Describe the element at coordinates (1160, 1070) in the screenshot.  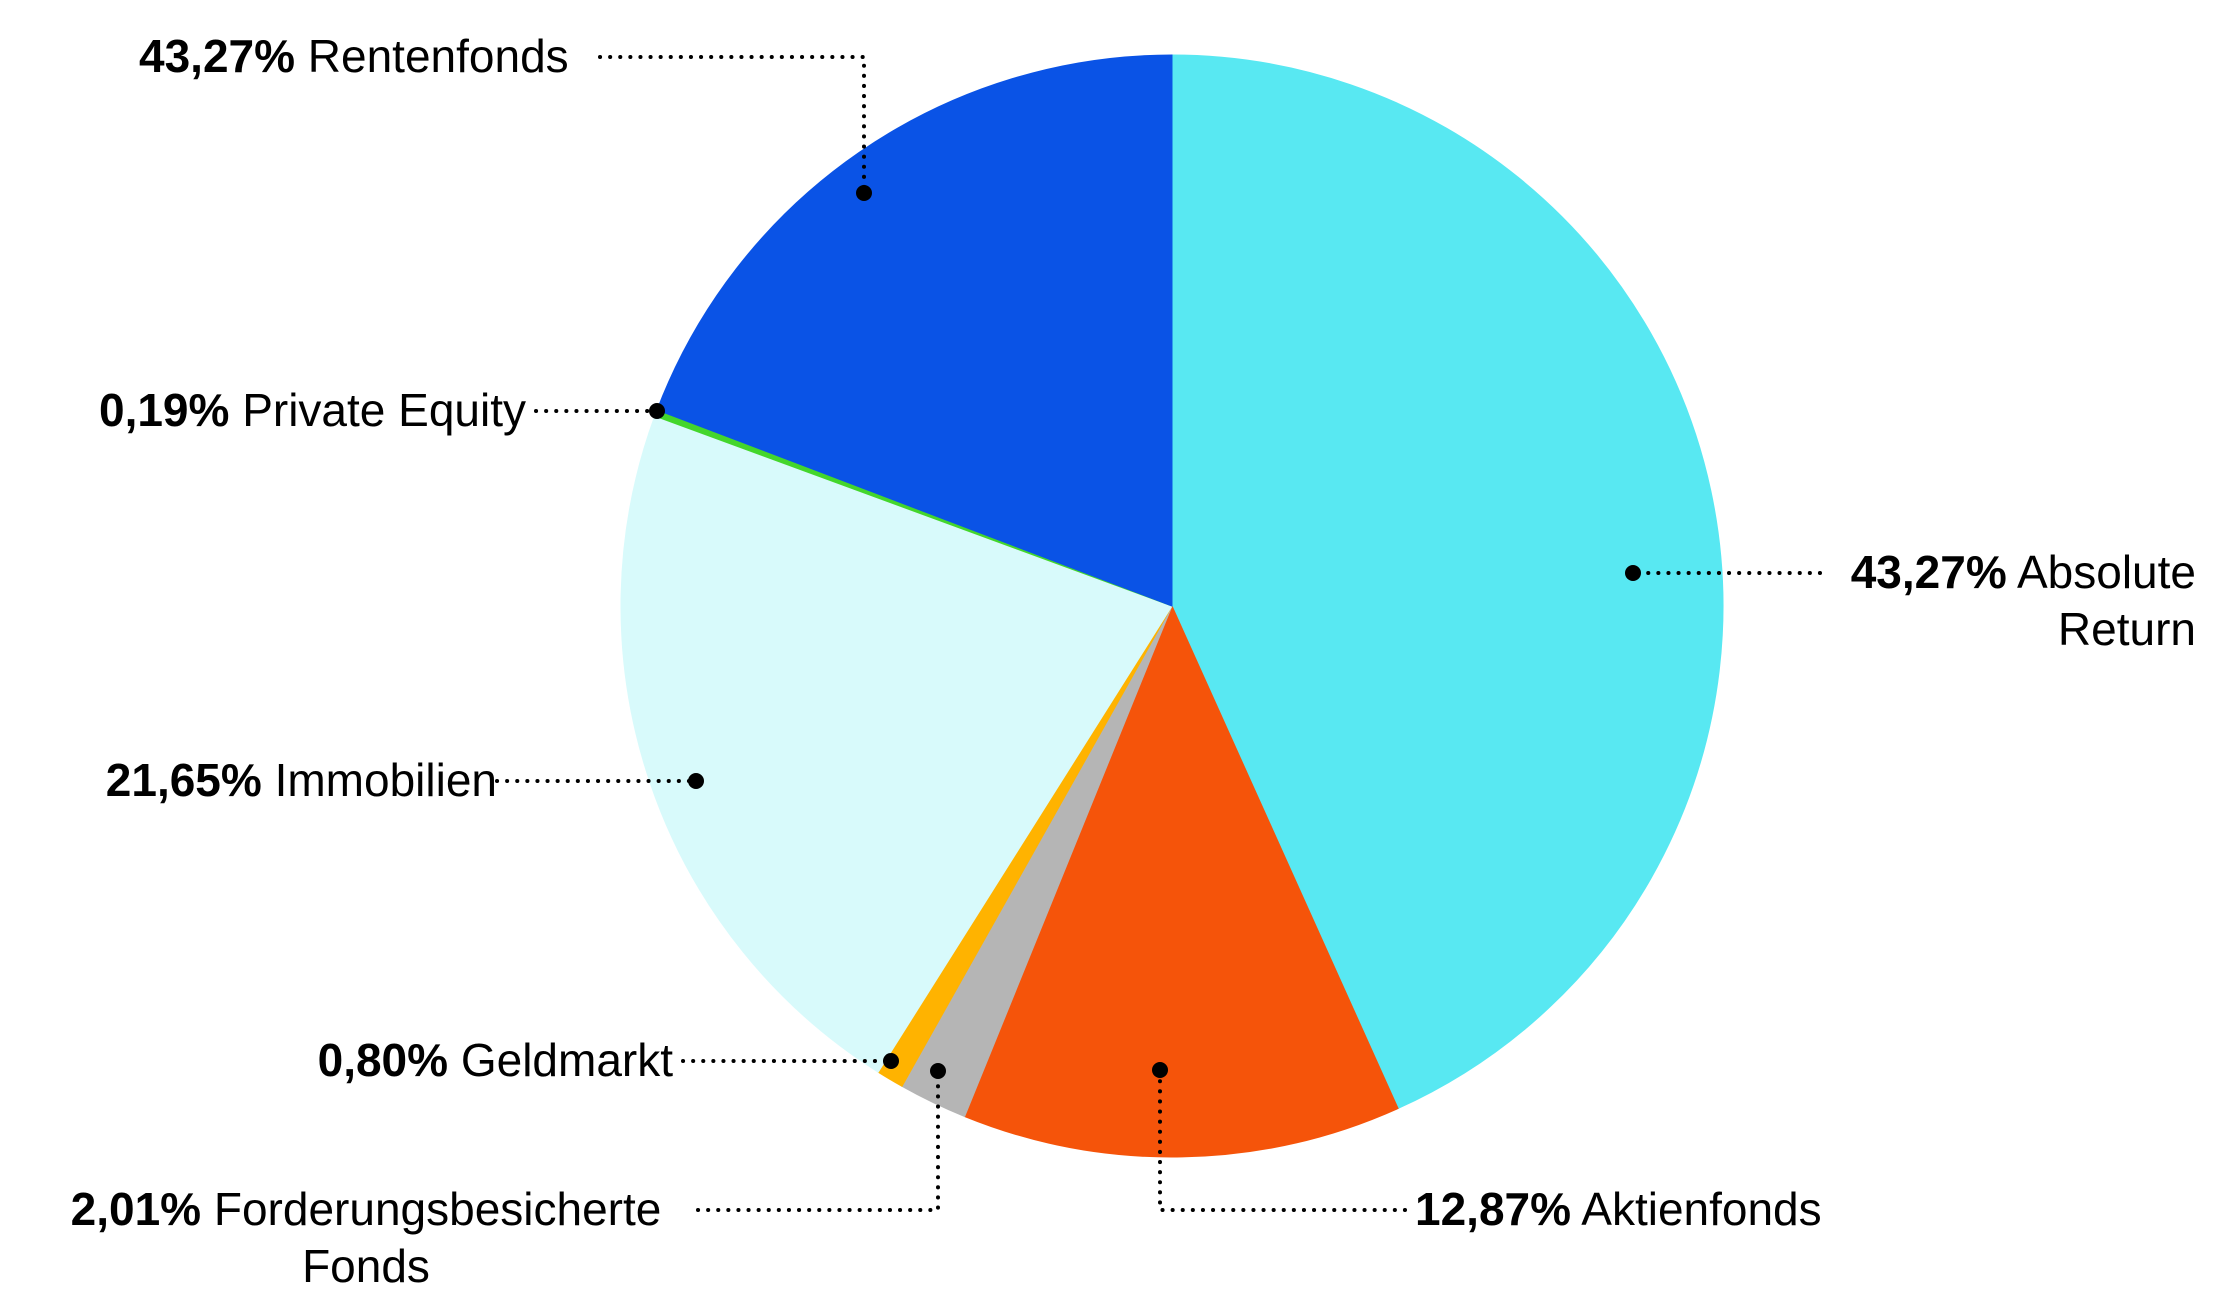
I see `leader-anchor-dot-aktienfonds` at that location.